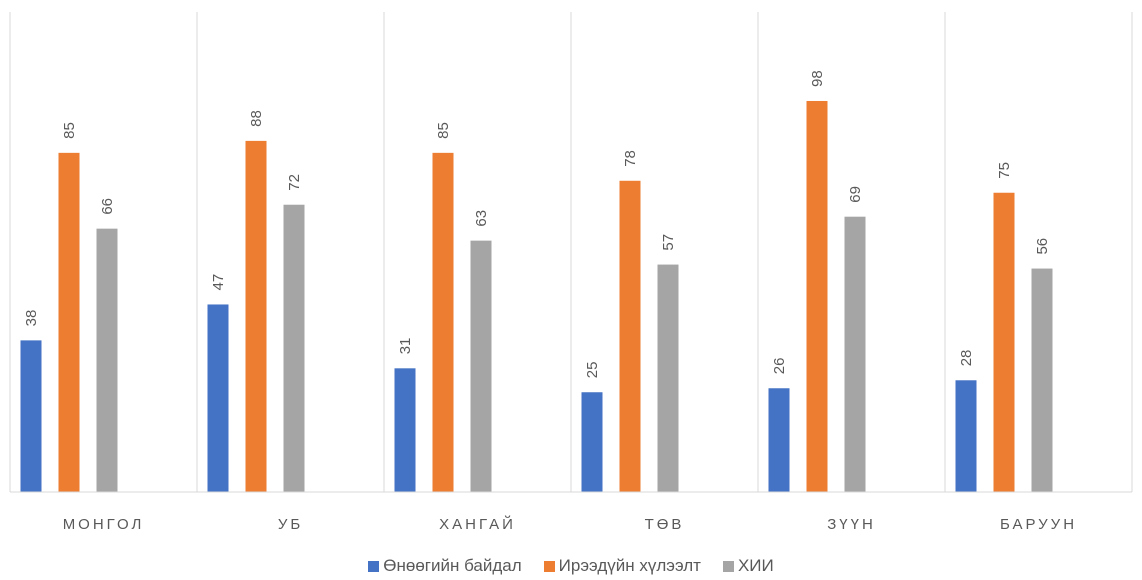  I want to click on legend: Өнөөгийн байдал Ирээдүйн хүлээлт ХИИ, so click(571, 568).